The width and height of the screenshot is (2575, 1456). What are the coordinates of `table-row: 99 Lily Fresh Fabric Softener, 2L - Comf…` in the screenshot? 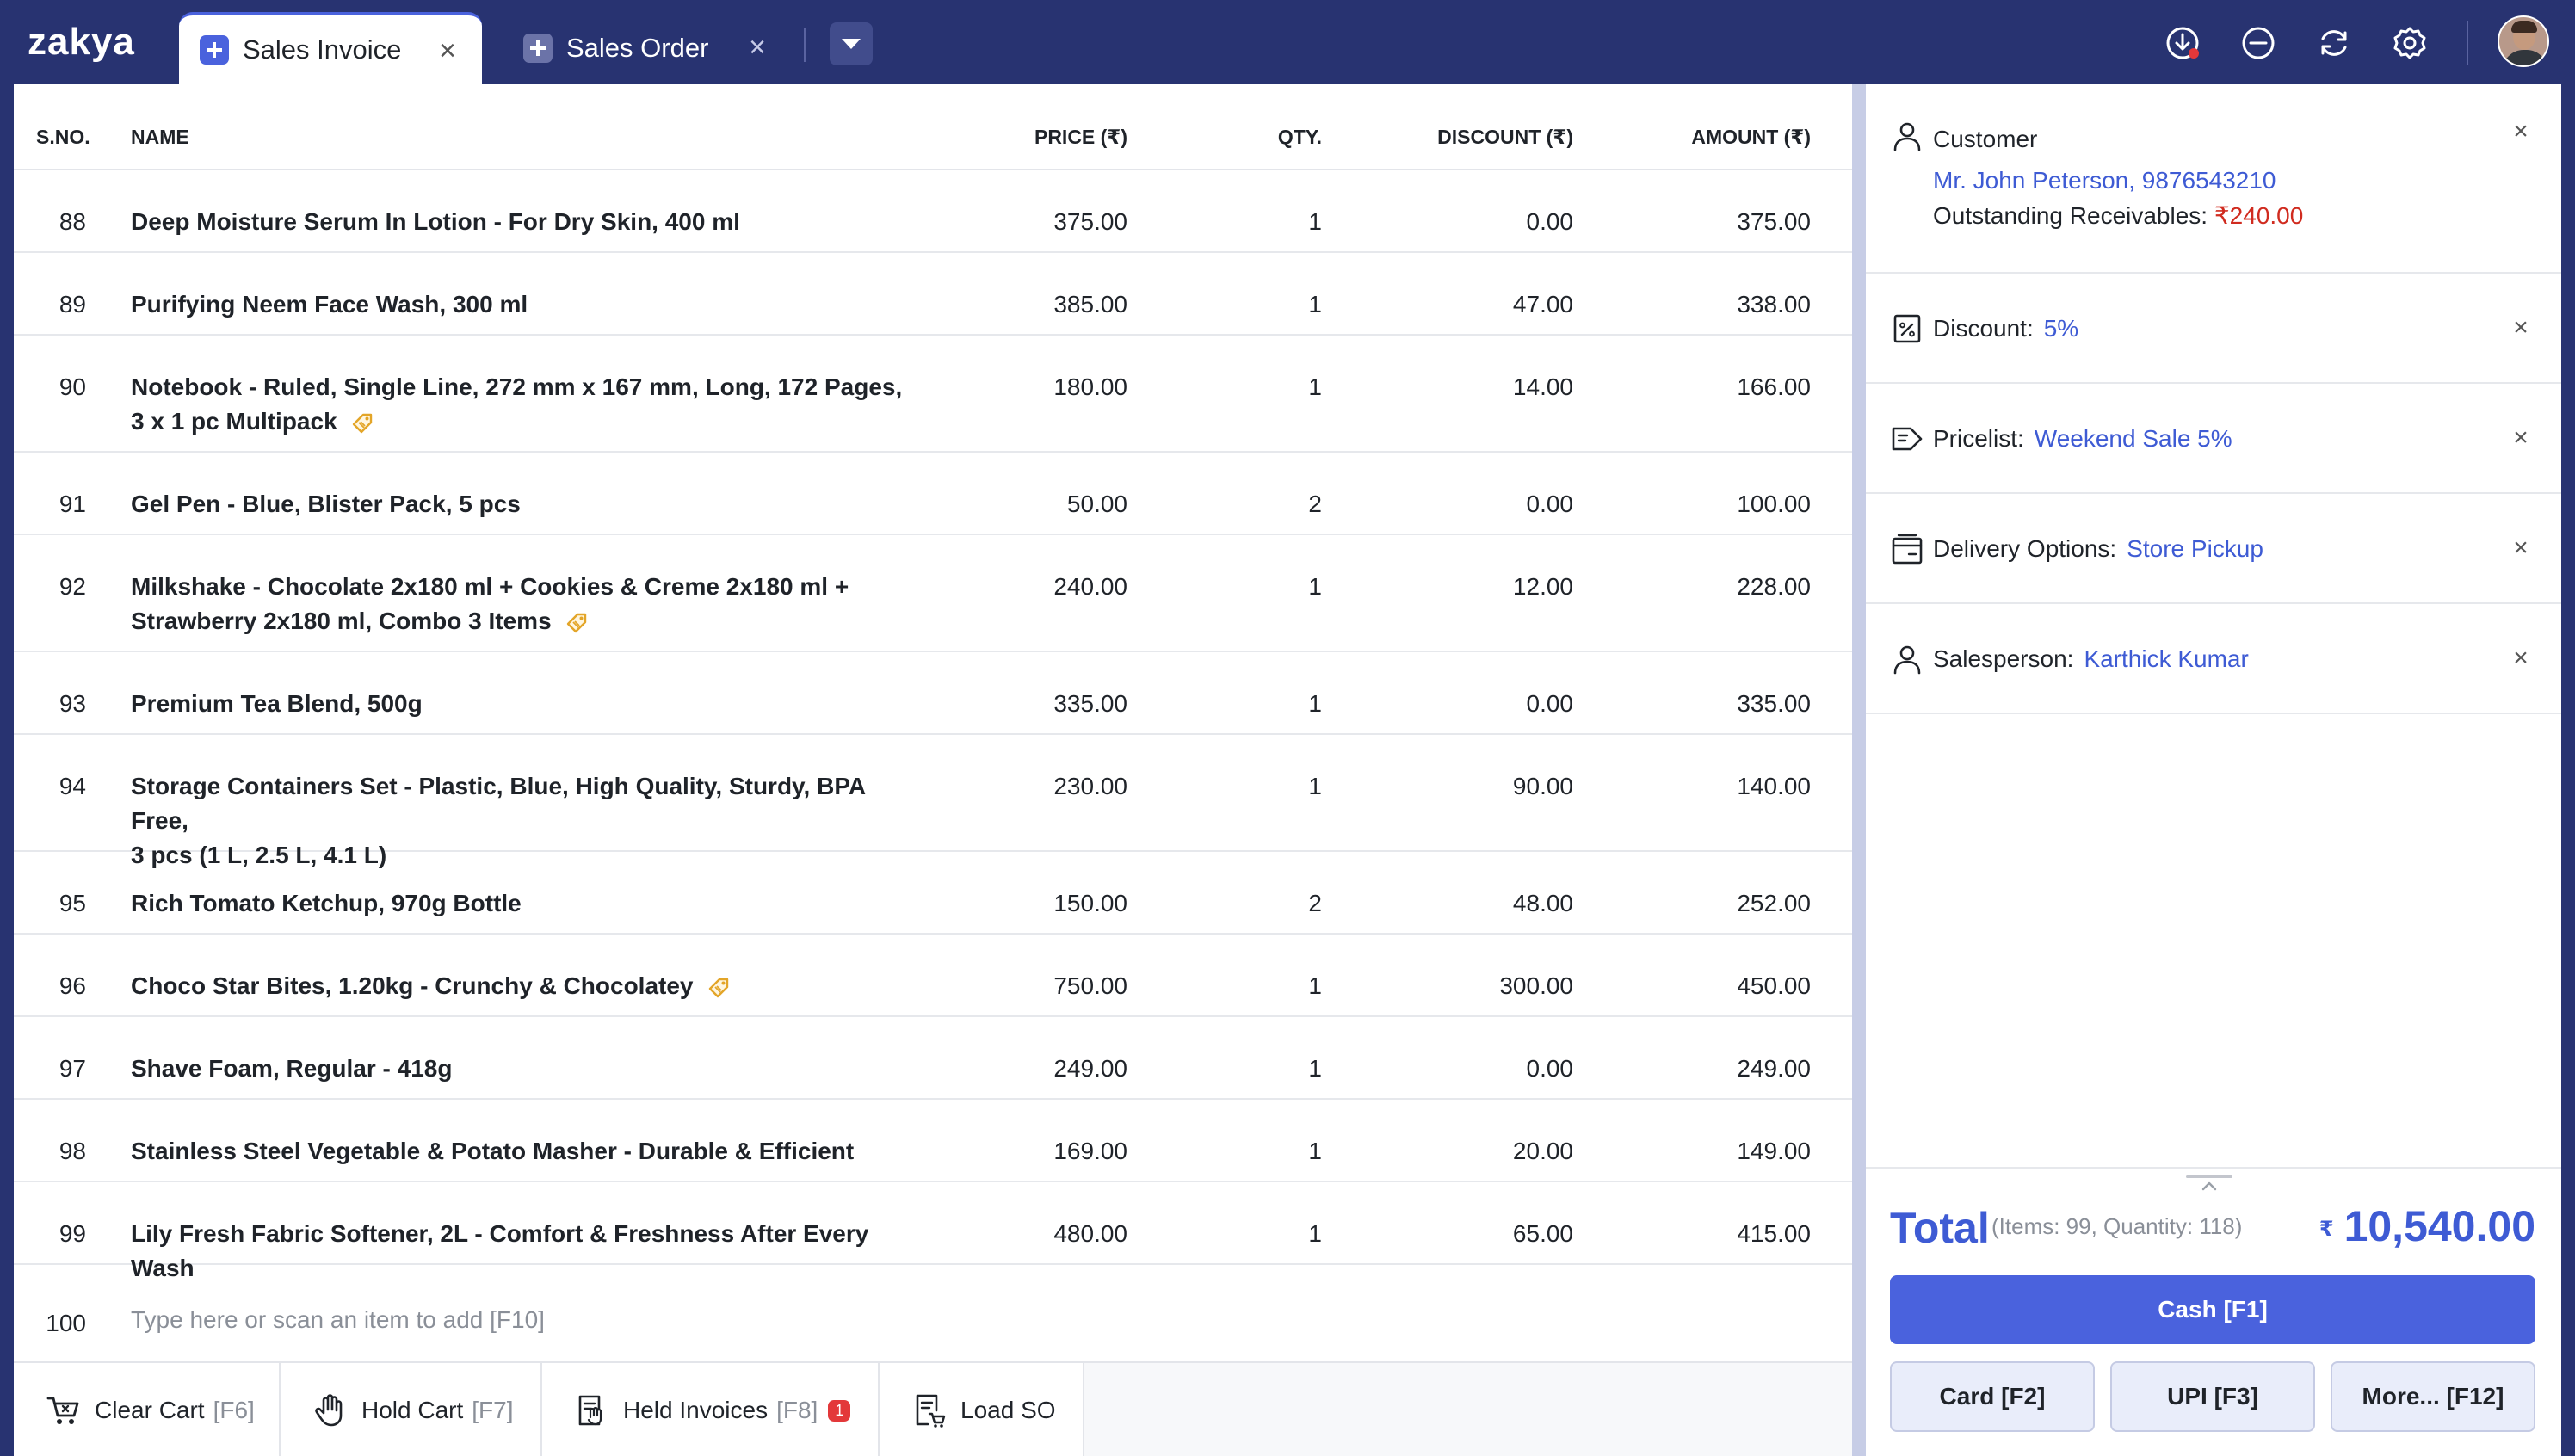 It's located at (933, 1232).